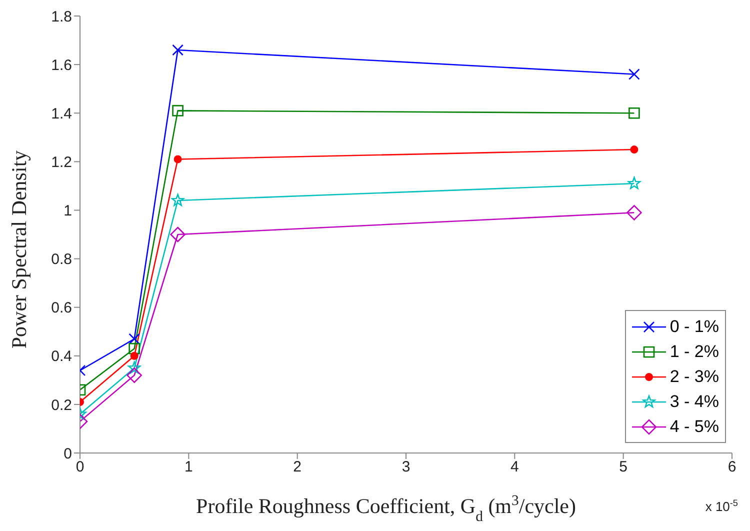 This screenshot has height=531, width=750. What do you see at coordinates (19, 249) in the screenshot?
I see `y-axis-title: Power Spectral Density` at bounding box center [19, 249].